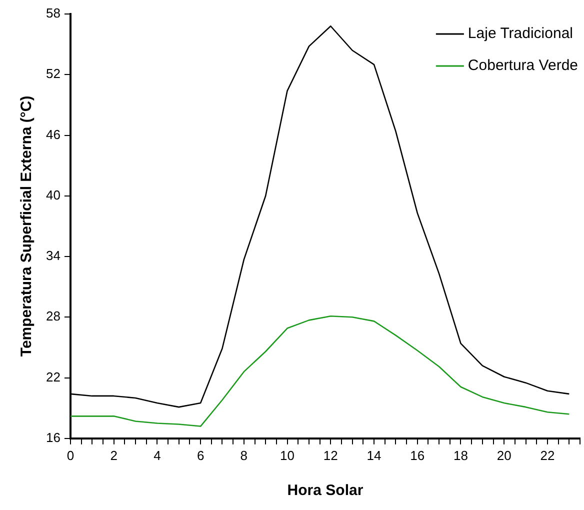 The image size is (584, 510). Describe the element at coordinates (53, 256) in the screenshot. I see `y-tick-label: 34` at that location.